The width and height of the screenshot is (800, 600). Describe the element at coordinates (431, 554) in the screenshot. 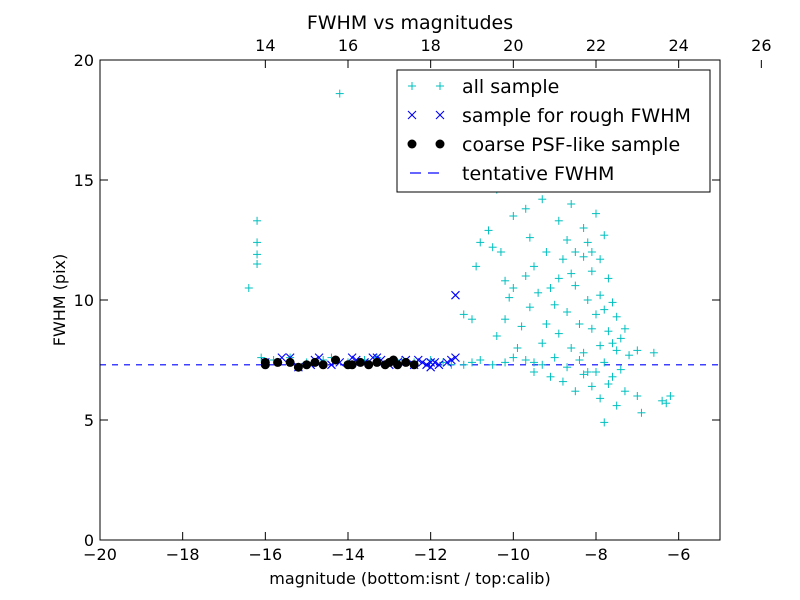

I see `x-tick-label: −12` at that location.